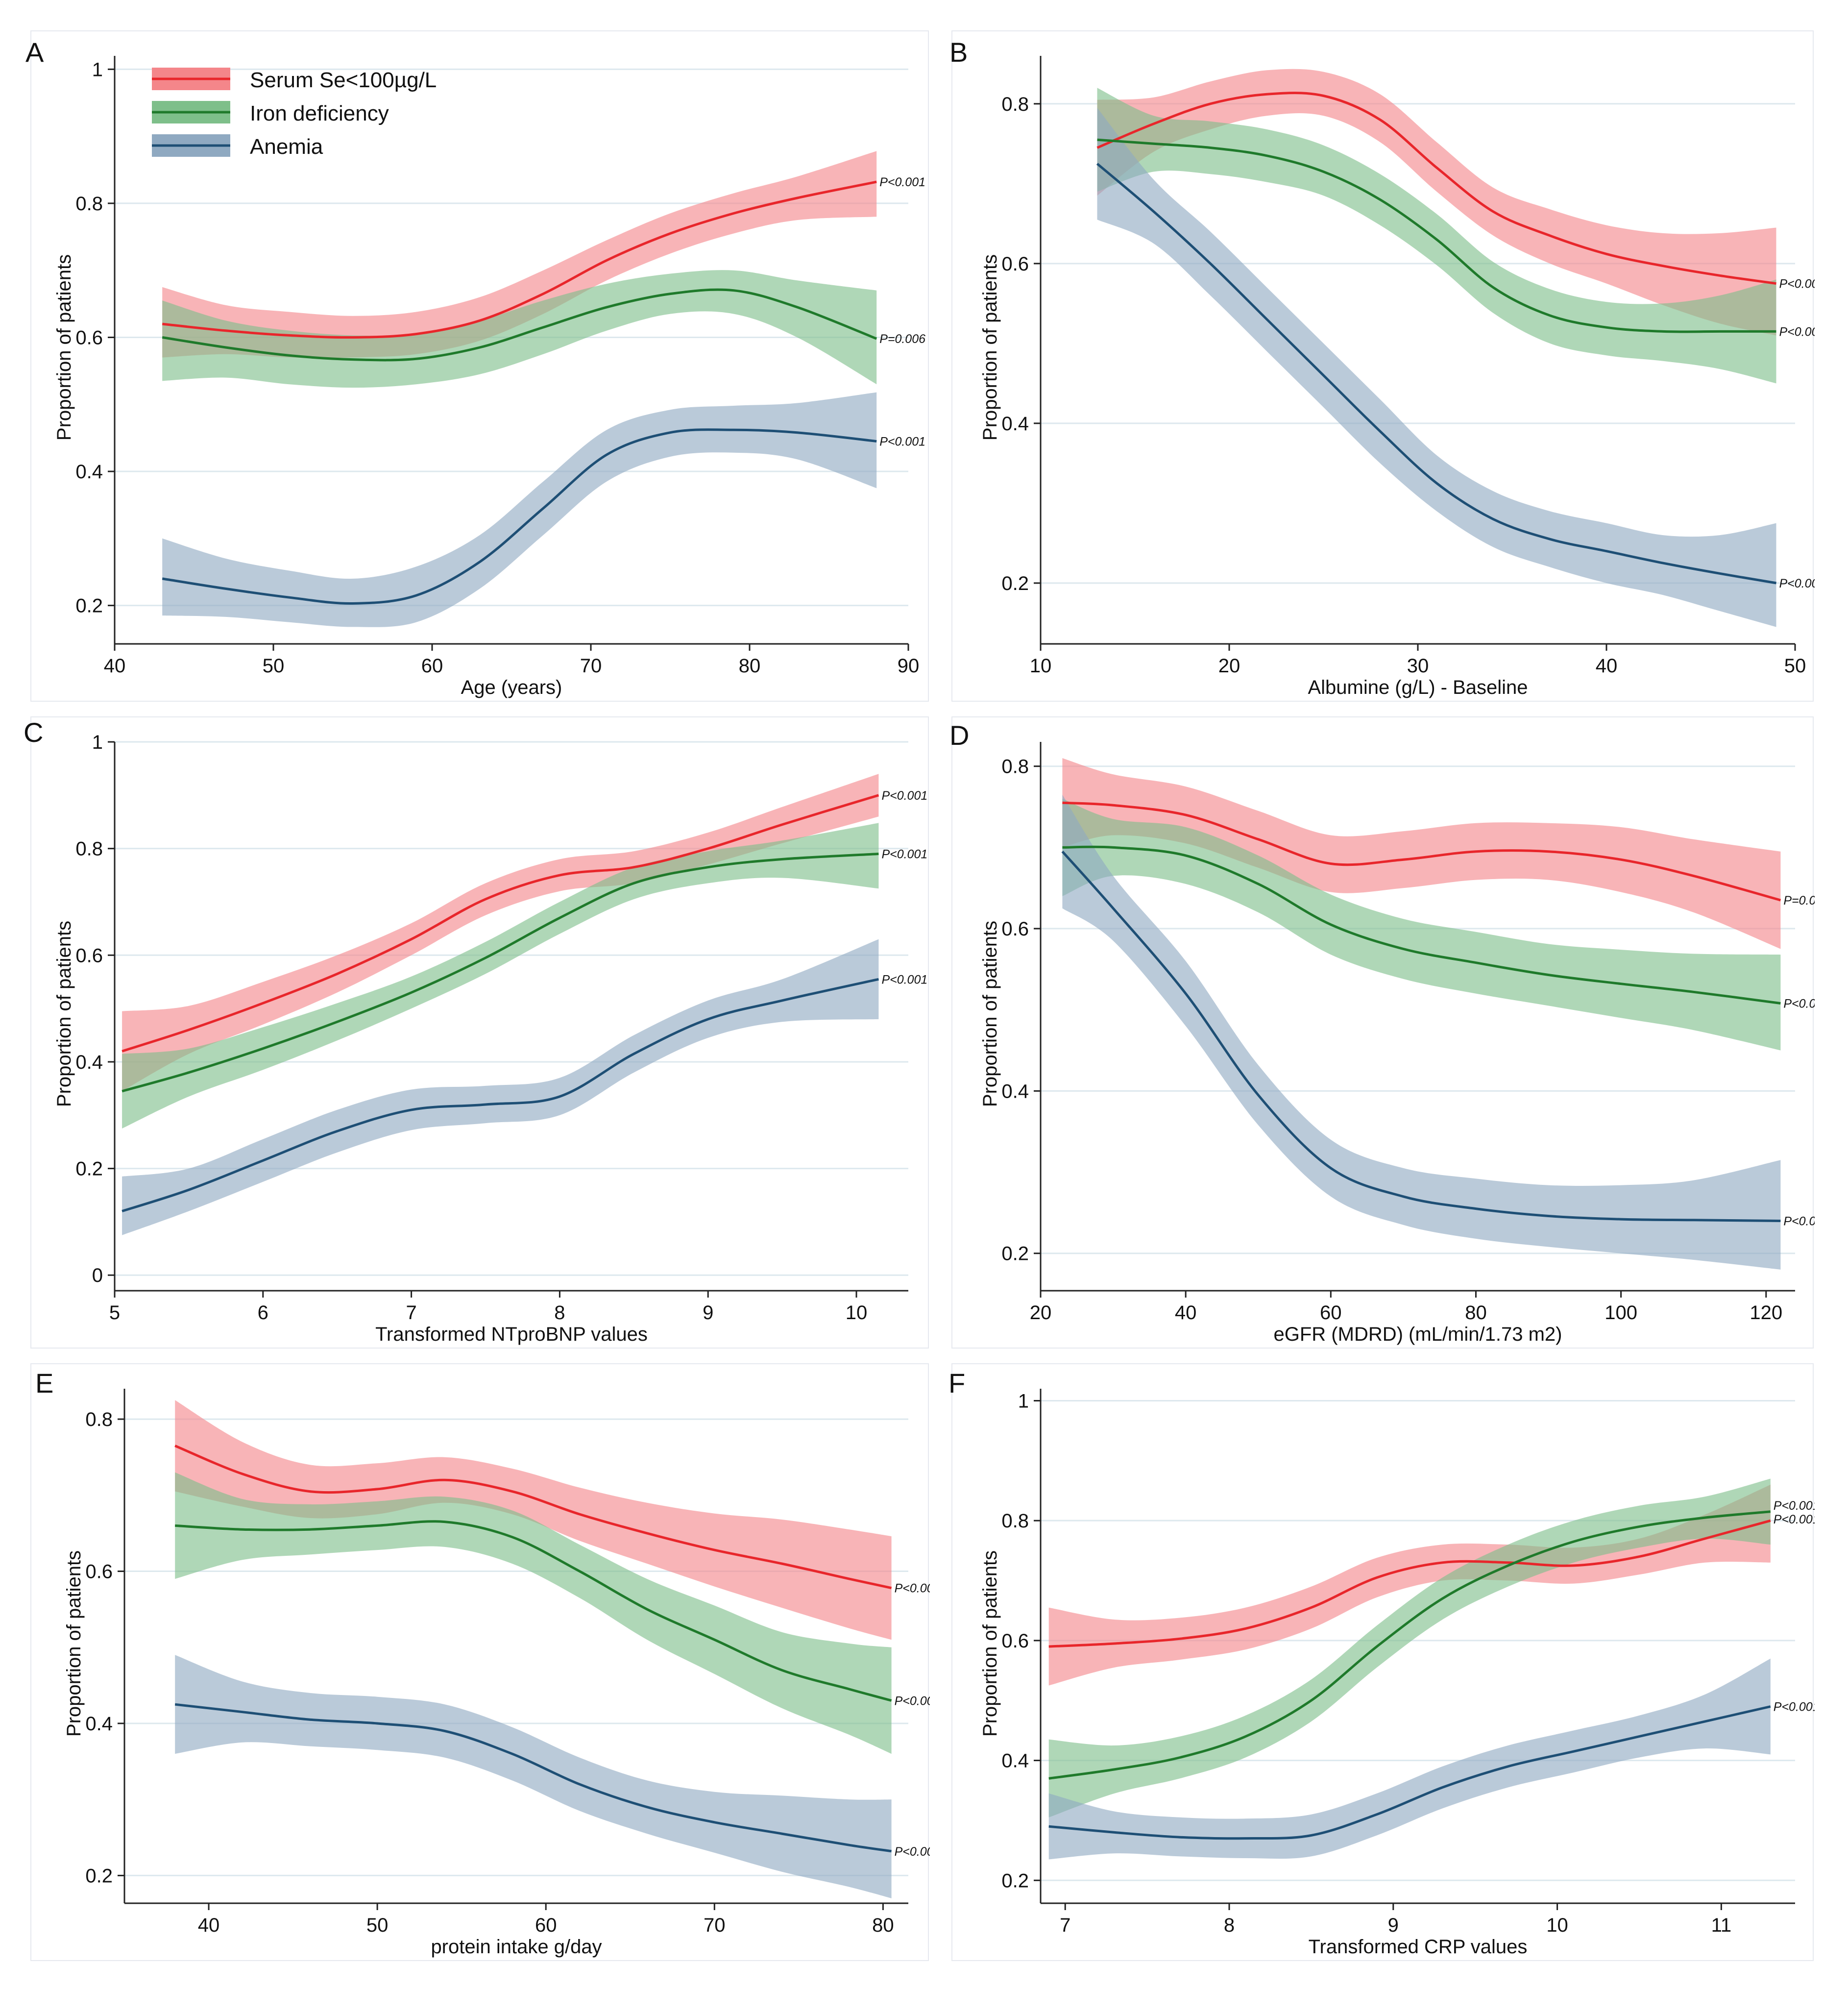  What do you see at coordinates (591, 666) in the screenshot?
I see `x-tick-label-a-3: 70` at bounding box center [591, 666].